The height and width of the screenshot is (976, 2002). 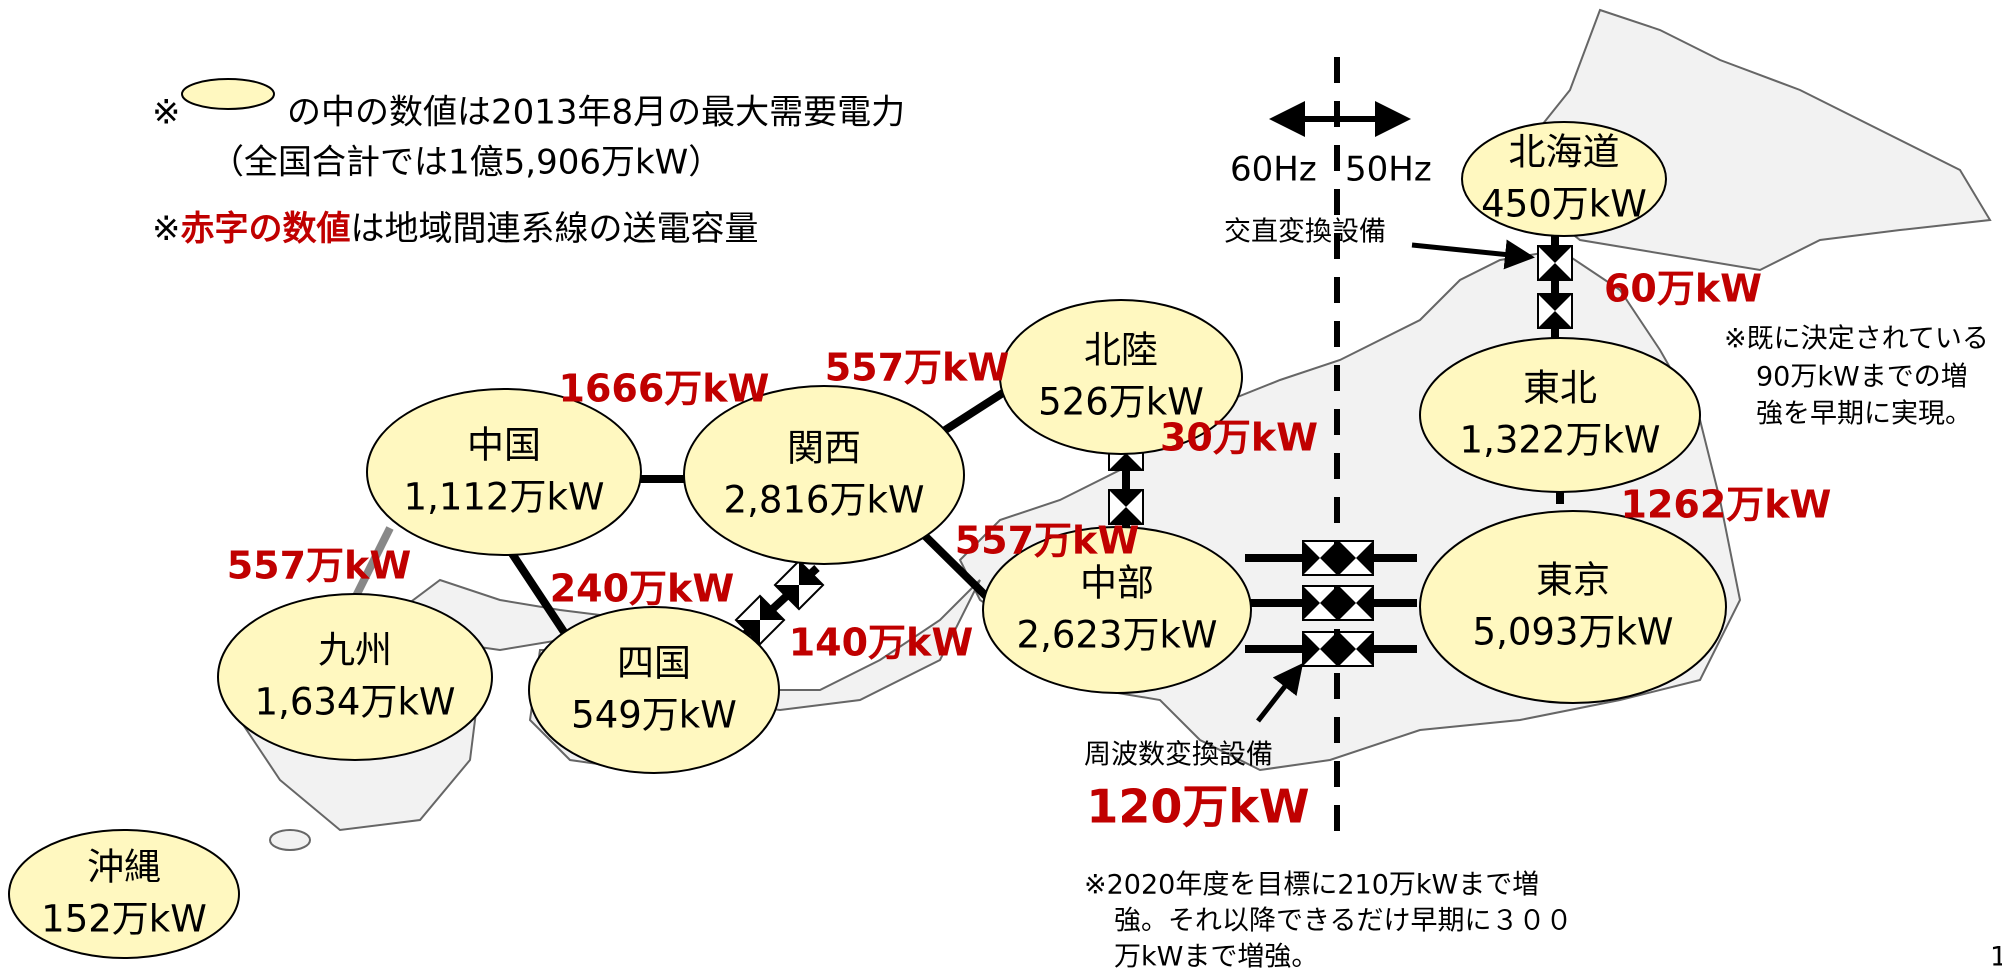 I want to click on legend-mark: ※, so click(x=166, y=113).